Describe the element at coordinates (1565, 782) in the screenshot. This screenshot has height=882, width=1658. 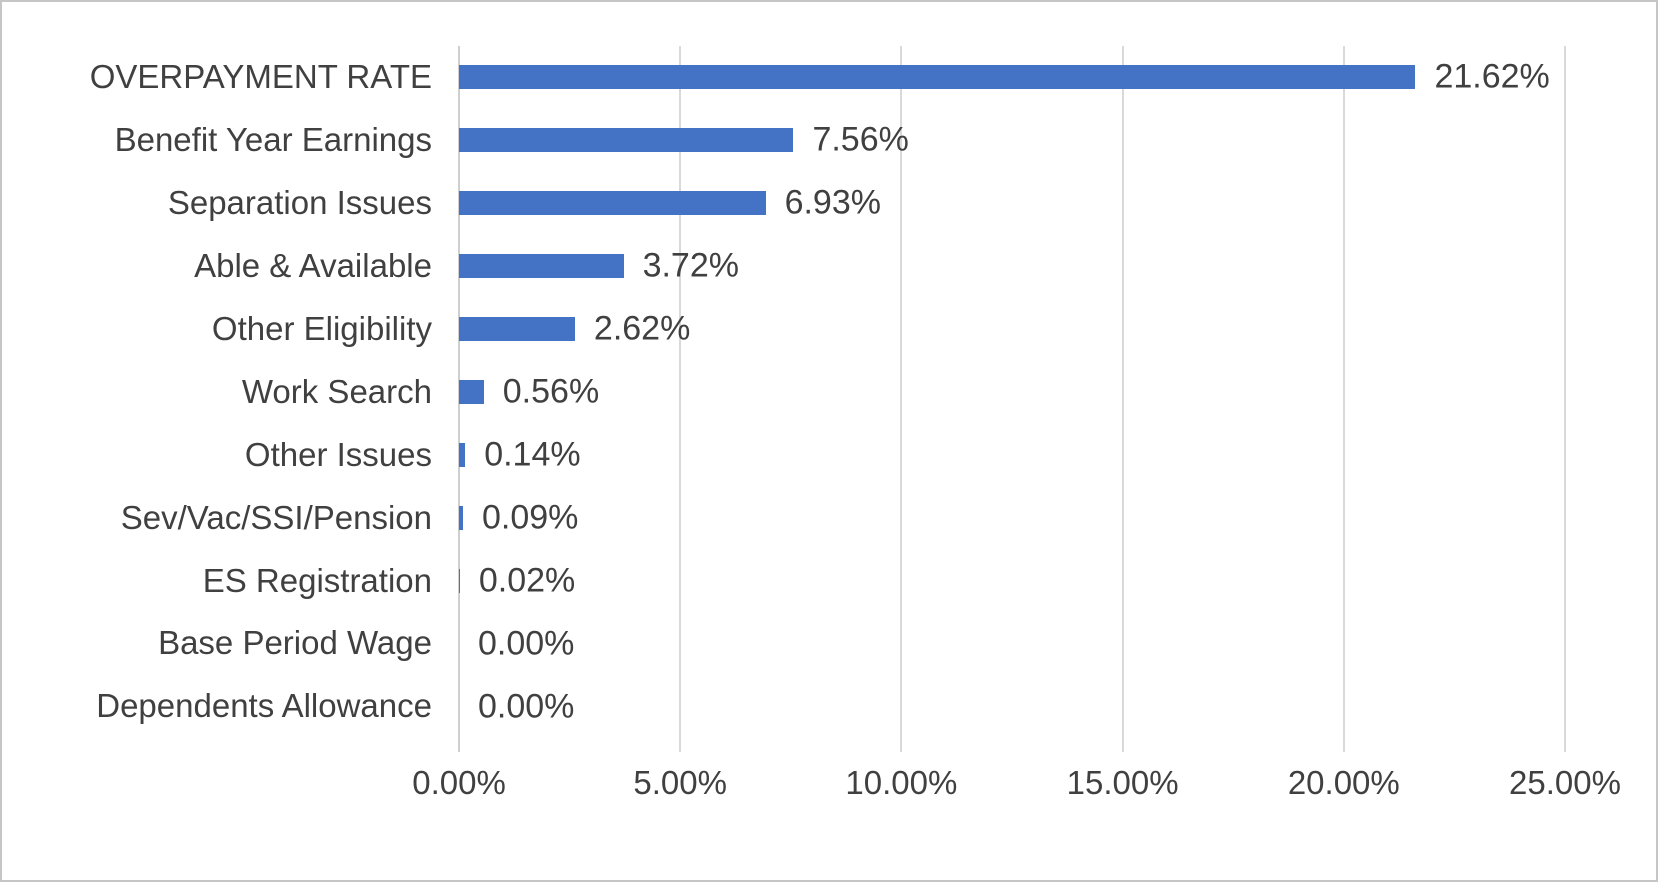
I see `x-axis-tick-label: 25.00%` at that location.